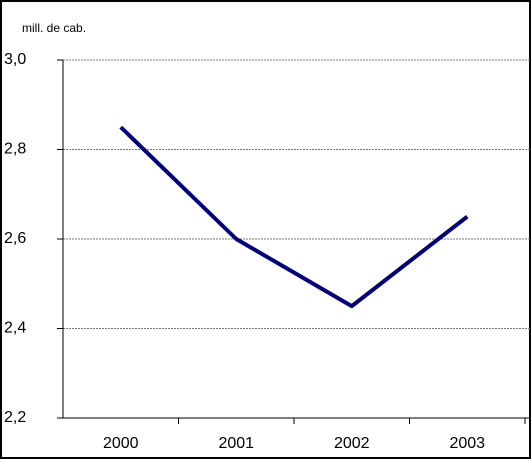  I want to click on x-tick-label: 2001, so click(236, 443).